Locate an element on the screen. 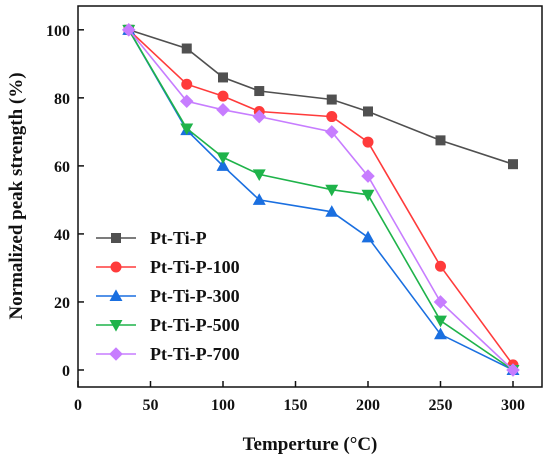  x-axis-title: Temperture (°C) is located at coordinates (310, 444).